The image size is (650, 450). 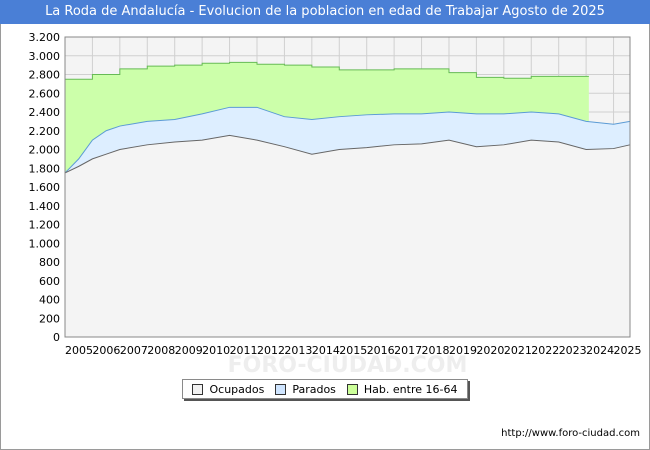 I want to click on legend-item-hab: Hab. entre 16-64, so click(x=402, y=389).